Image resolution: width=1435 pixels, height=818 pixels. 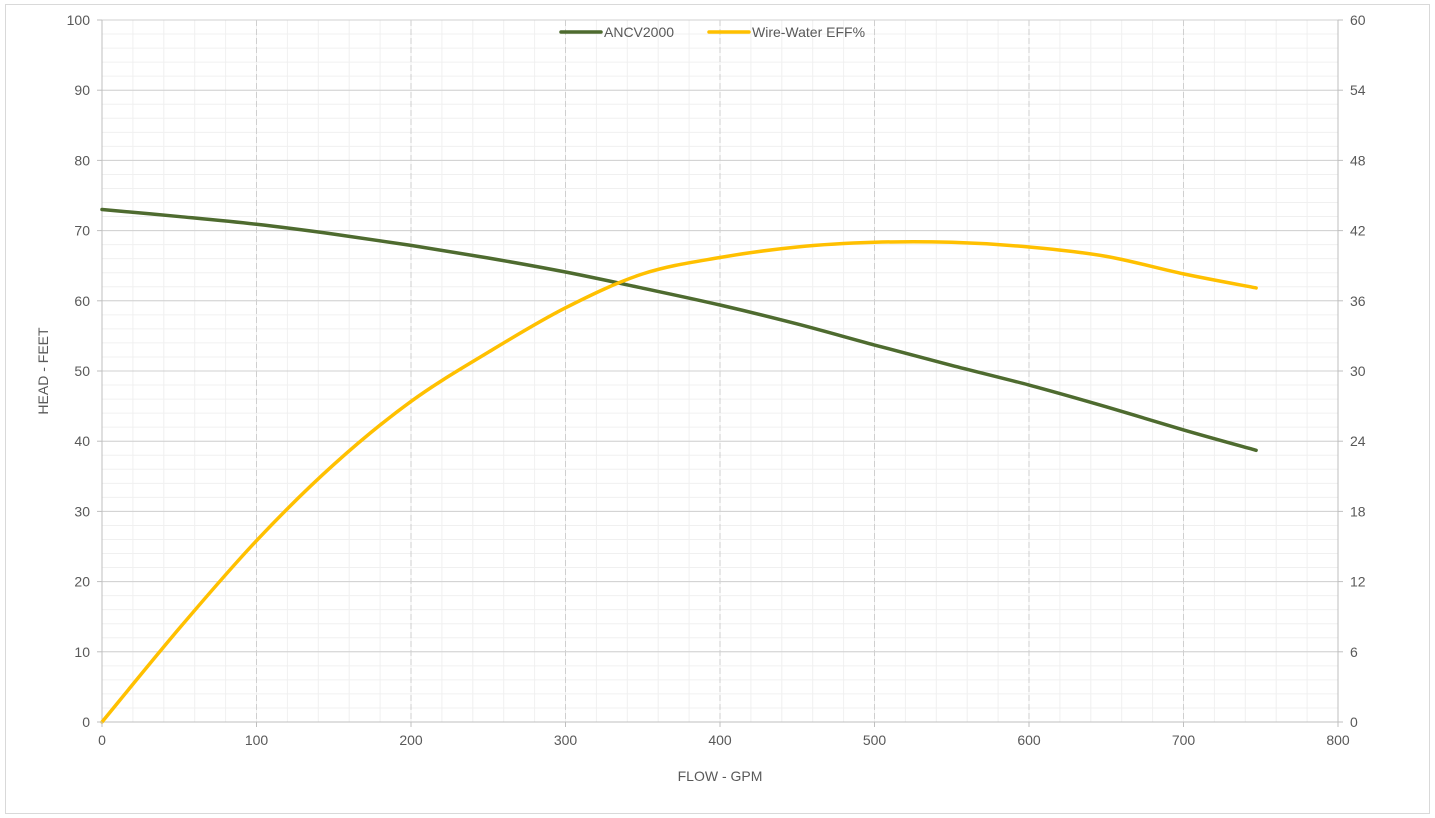 I want to click on x-tick-label: 600, so click(x=1029, y=740).